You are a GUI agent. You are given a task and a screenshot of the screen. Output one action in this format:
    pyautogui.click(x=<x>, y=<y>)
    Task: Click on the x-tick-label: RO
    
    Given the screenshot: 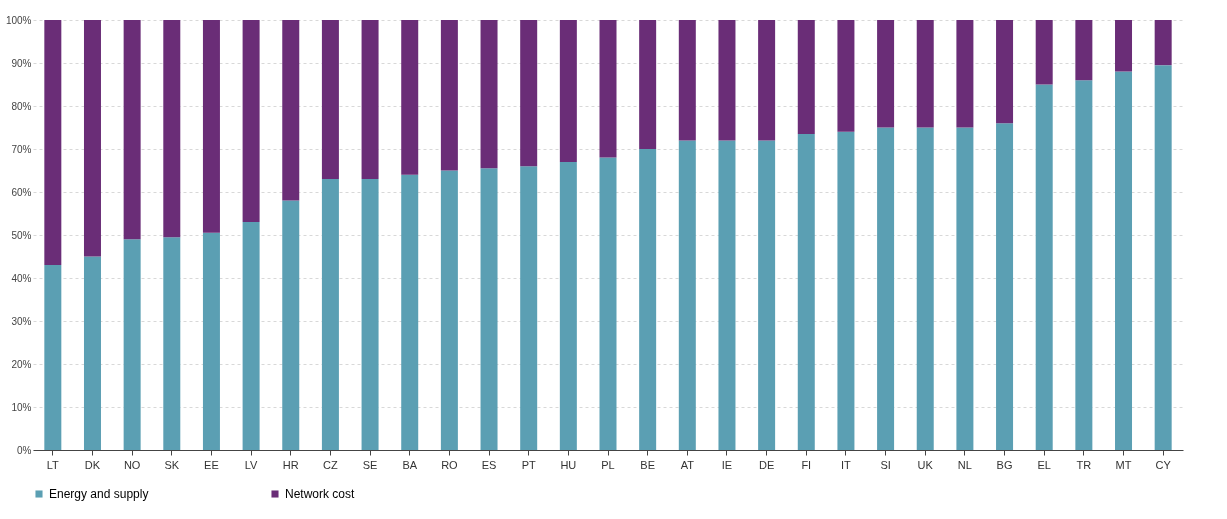 What is the action you would take?
    pyautogui.click(x=450, y=464)
    